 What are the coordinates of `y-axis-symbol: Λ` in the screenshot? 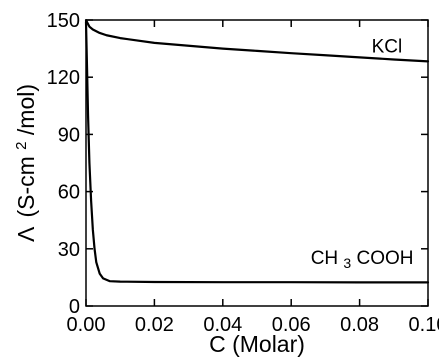 It's located at (26, 234).